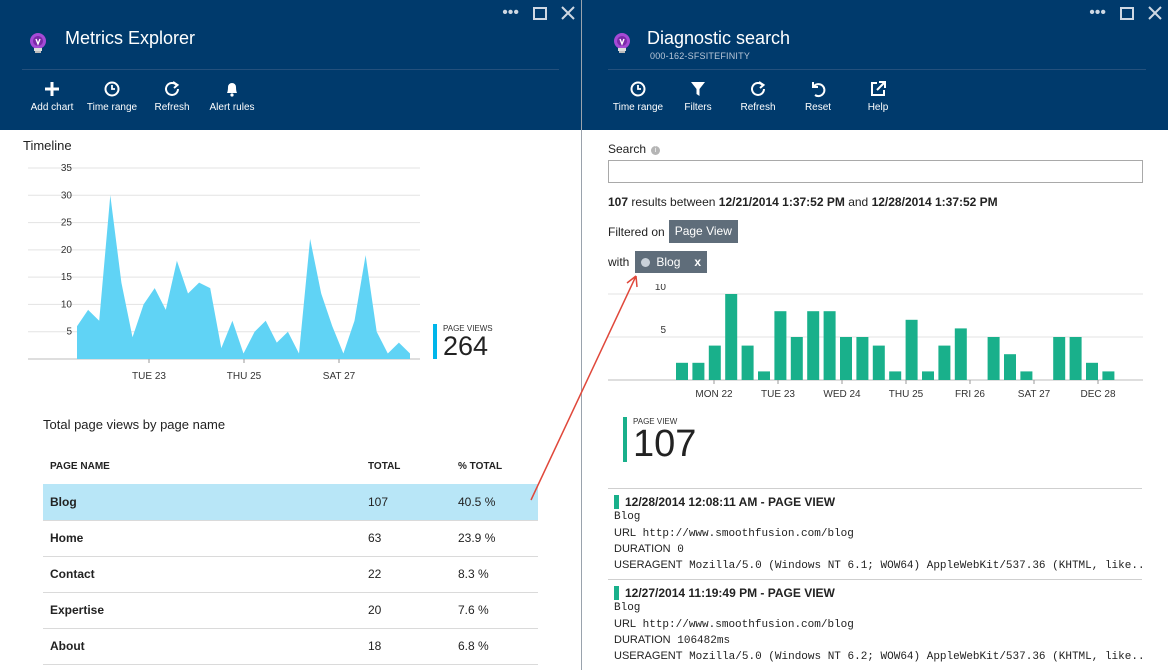 This screenshot has height=670, width=1168. Describe the element at coordinates (290, 646) in the screenshot. I see `table-row: About 18 6.8 %` at that location.